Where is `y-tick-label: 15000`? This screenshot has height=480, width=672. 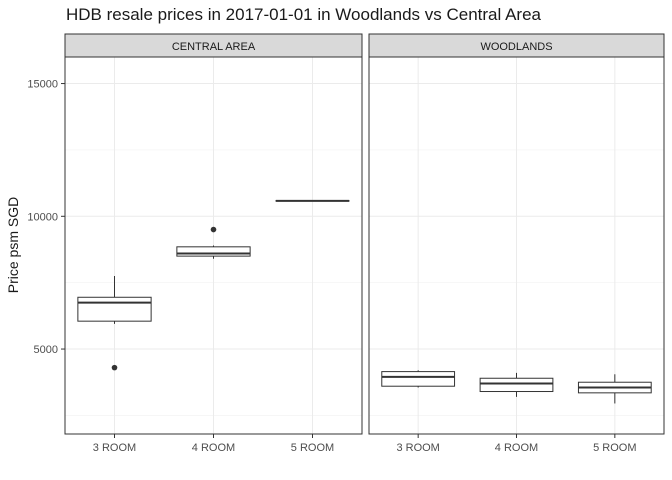 y-tick-label: 15000 is located at coordinates (42, 85).